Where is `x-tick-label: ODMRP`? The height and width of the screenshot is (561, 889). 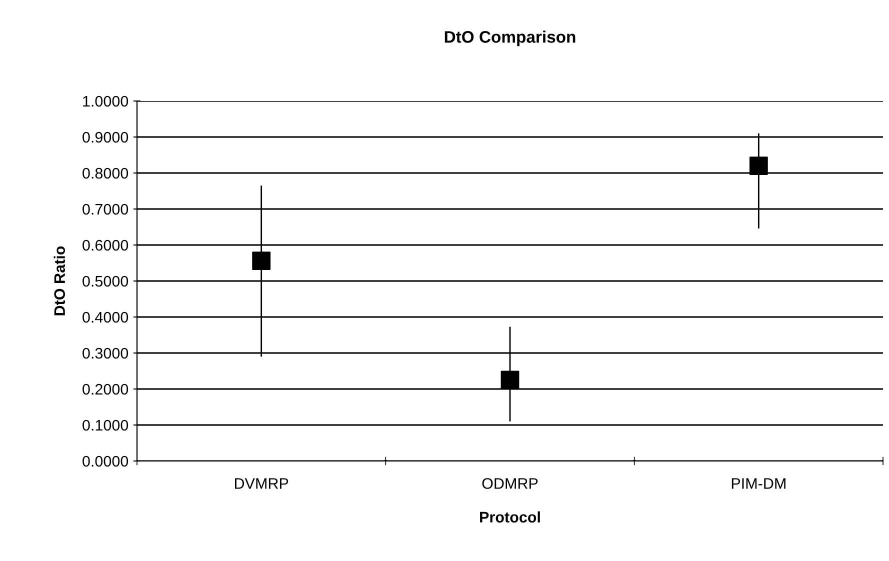 x-tick-label: ODMRP is located at coordinates (510, 483).